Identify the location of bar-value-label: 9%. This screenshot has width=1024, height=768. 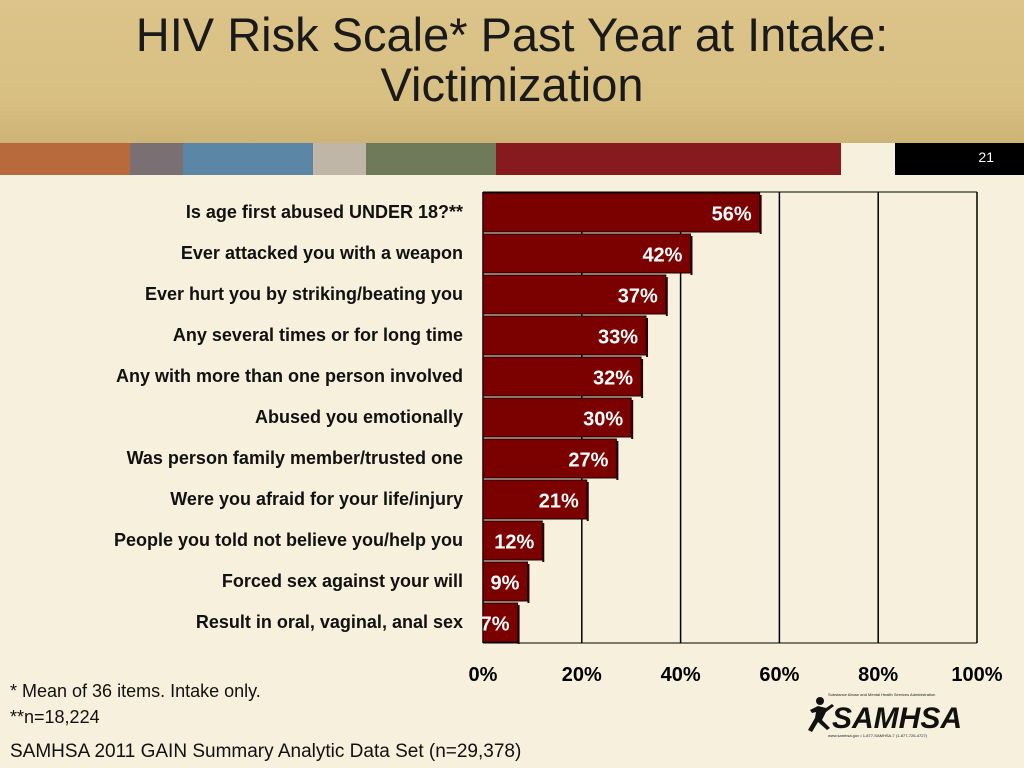
(505, 584).